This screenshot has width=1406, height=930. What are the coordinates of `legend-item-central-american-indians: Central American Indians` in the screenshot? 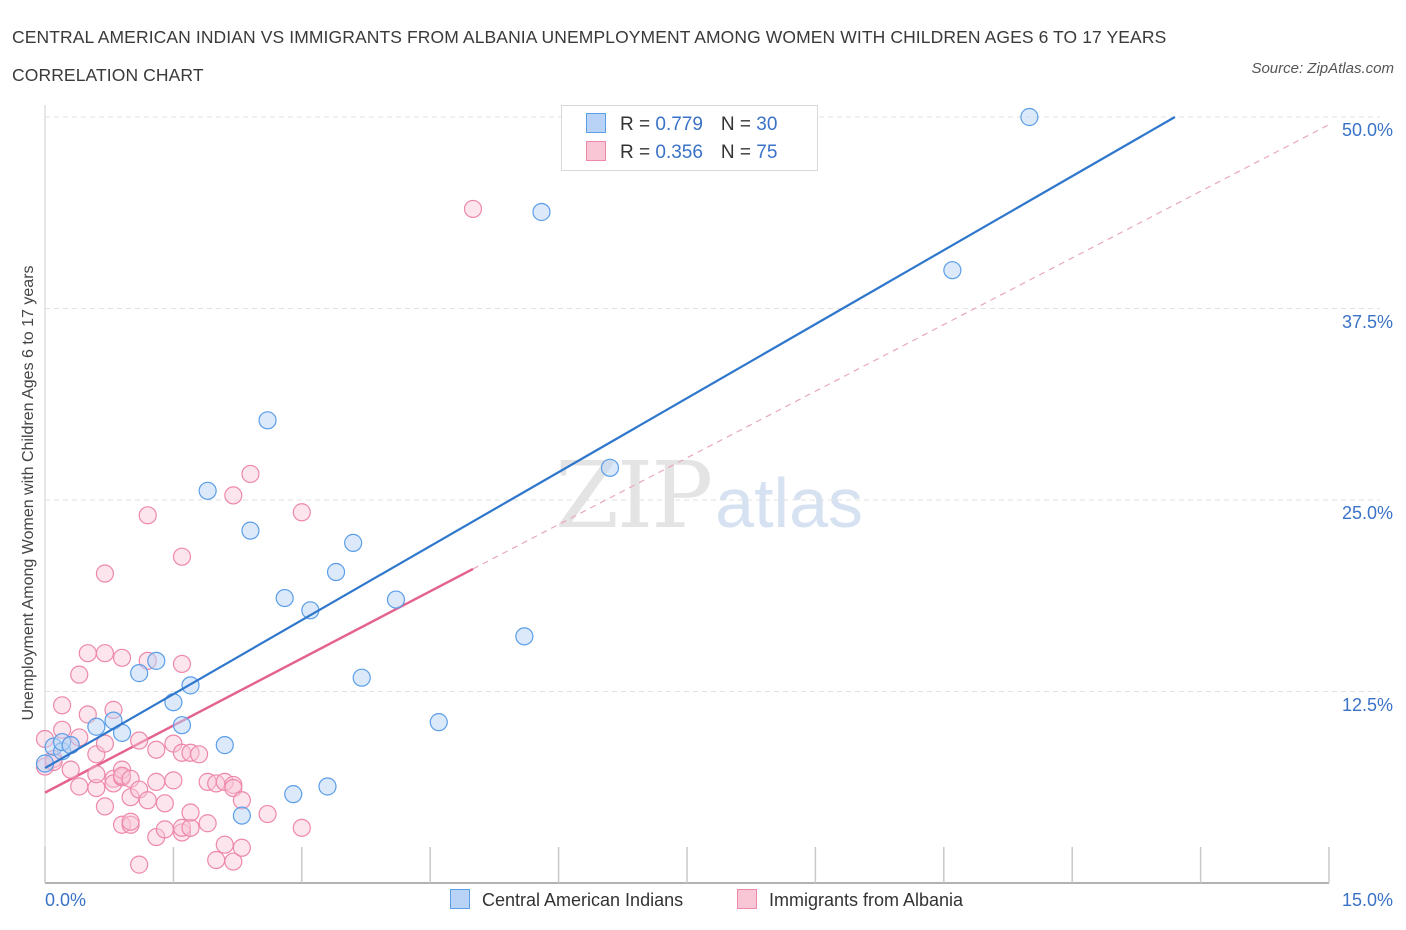 It's located at (566, 900).